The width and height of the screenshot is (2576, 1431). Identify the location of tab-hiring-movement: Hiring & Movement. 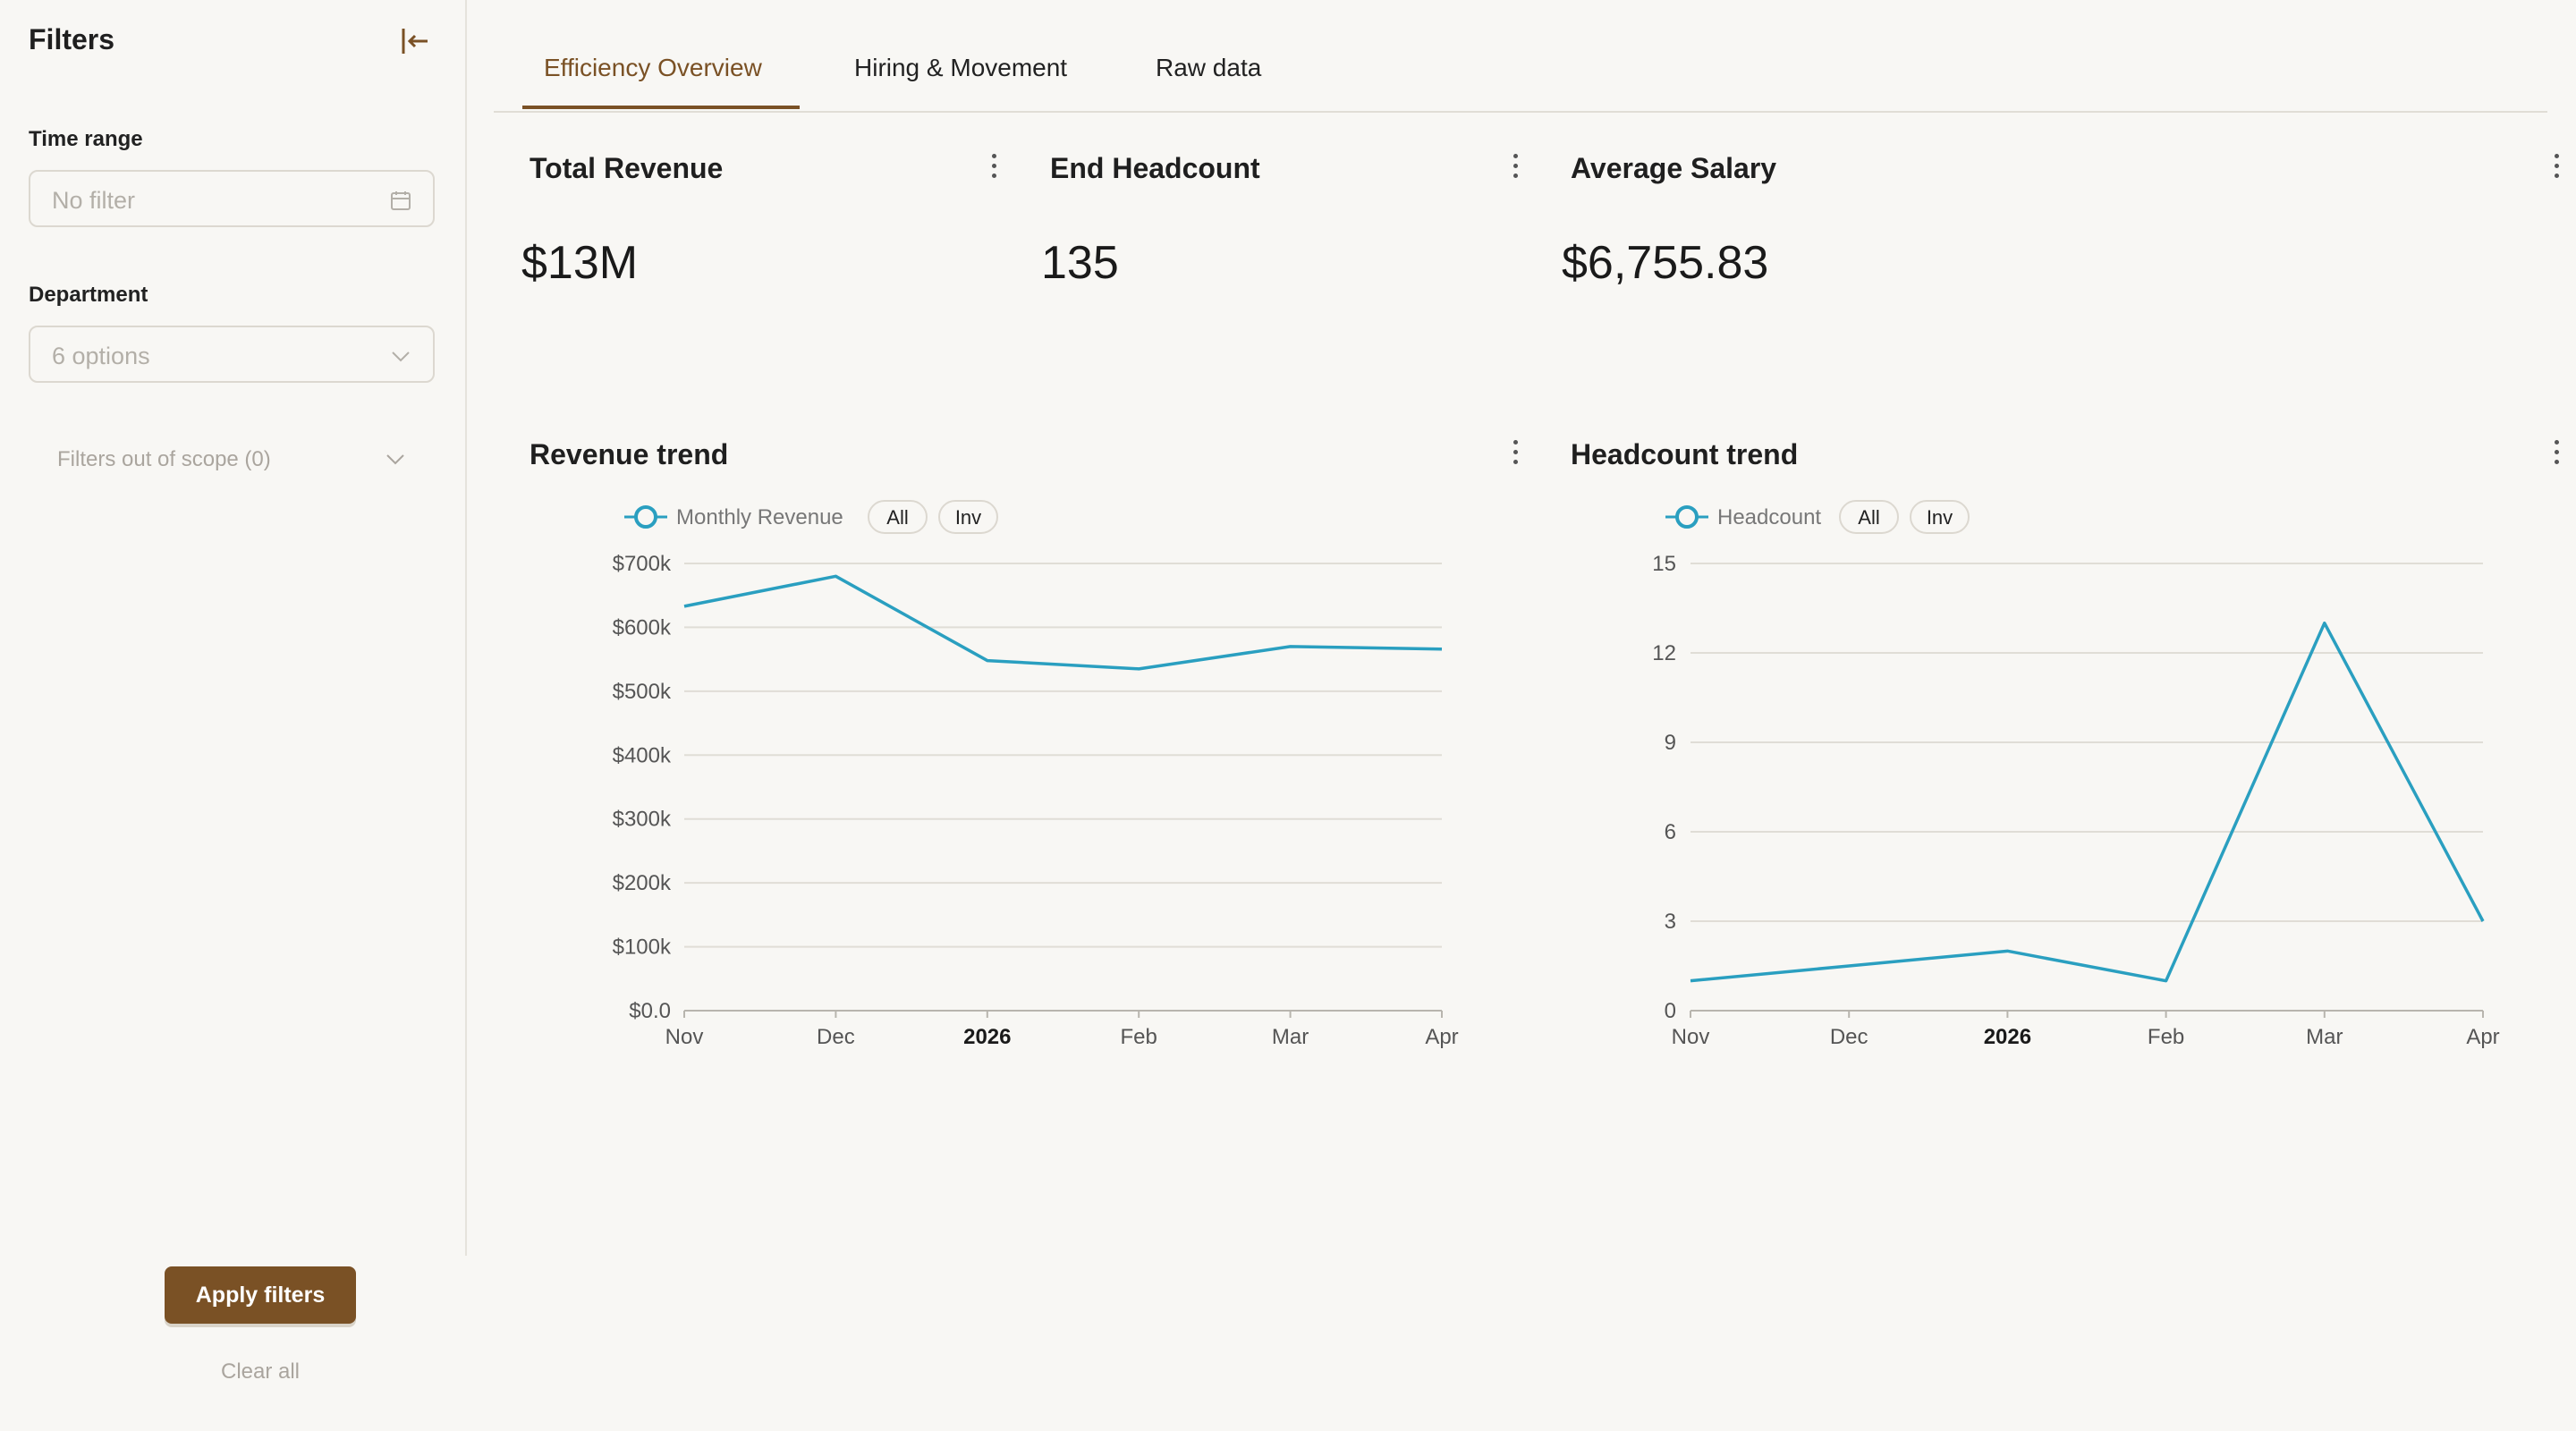
(961, 67).